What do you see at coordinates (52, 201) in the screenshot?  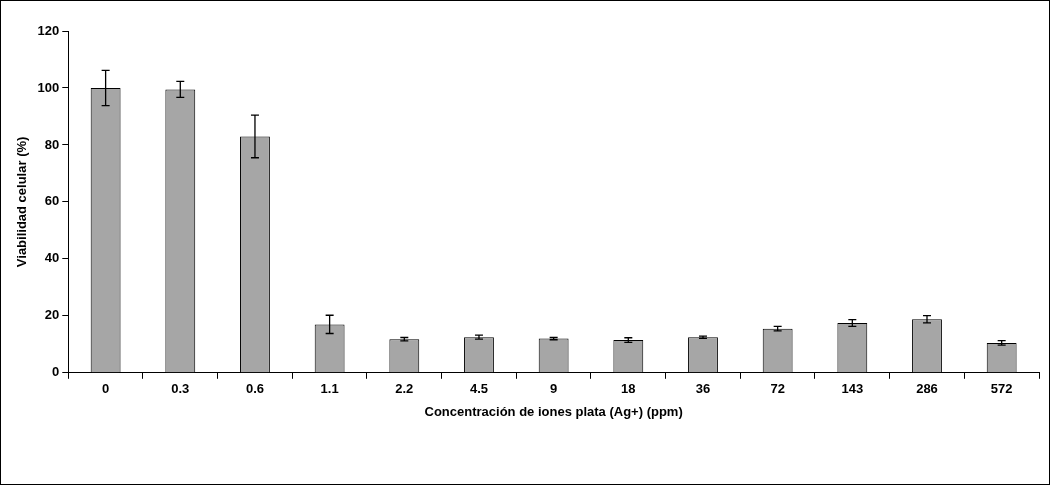 I see `y-tick-label: 60` at bounding box center [52, 201].